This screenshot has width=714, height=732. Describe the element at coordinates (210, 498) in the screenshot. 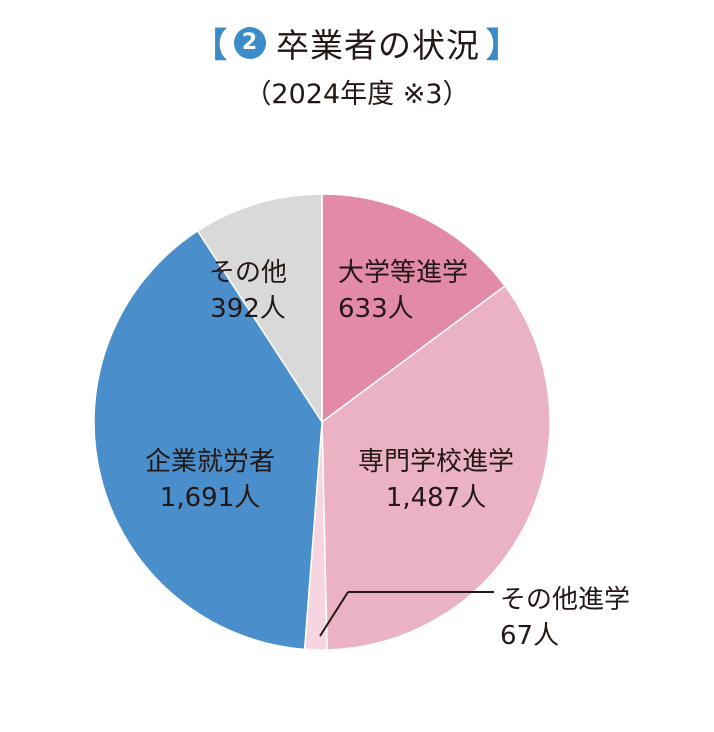

I see `slice-value-label: 1,691人` at that location.